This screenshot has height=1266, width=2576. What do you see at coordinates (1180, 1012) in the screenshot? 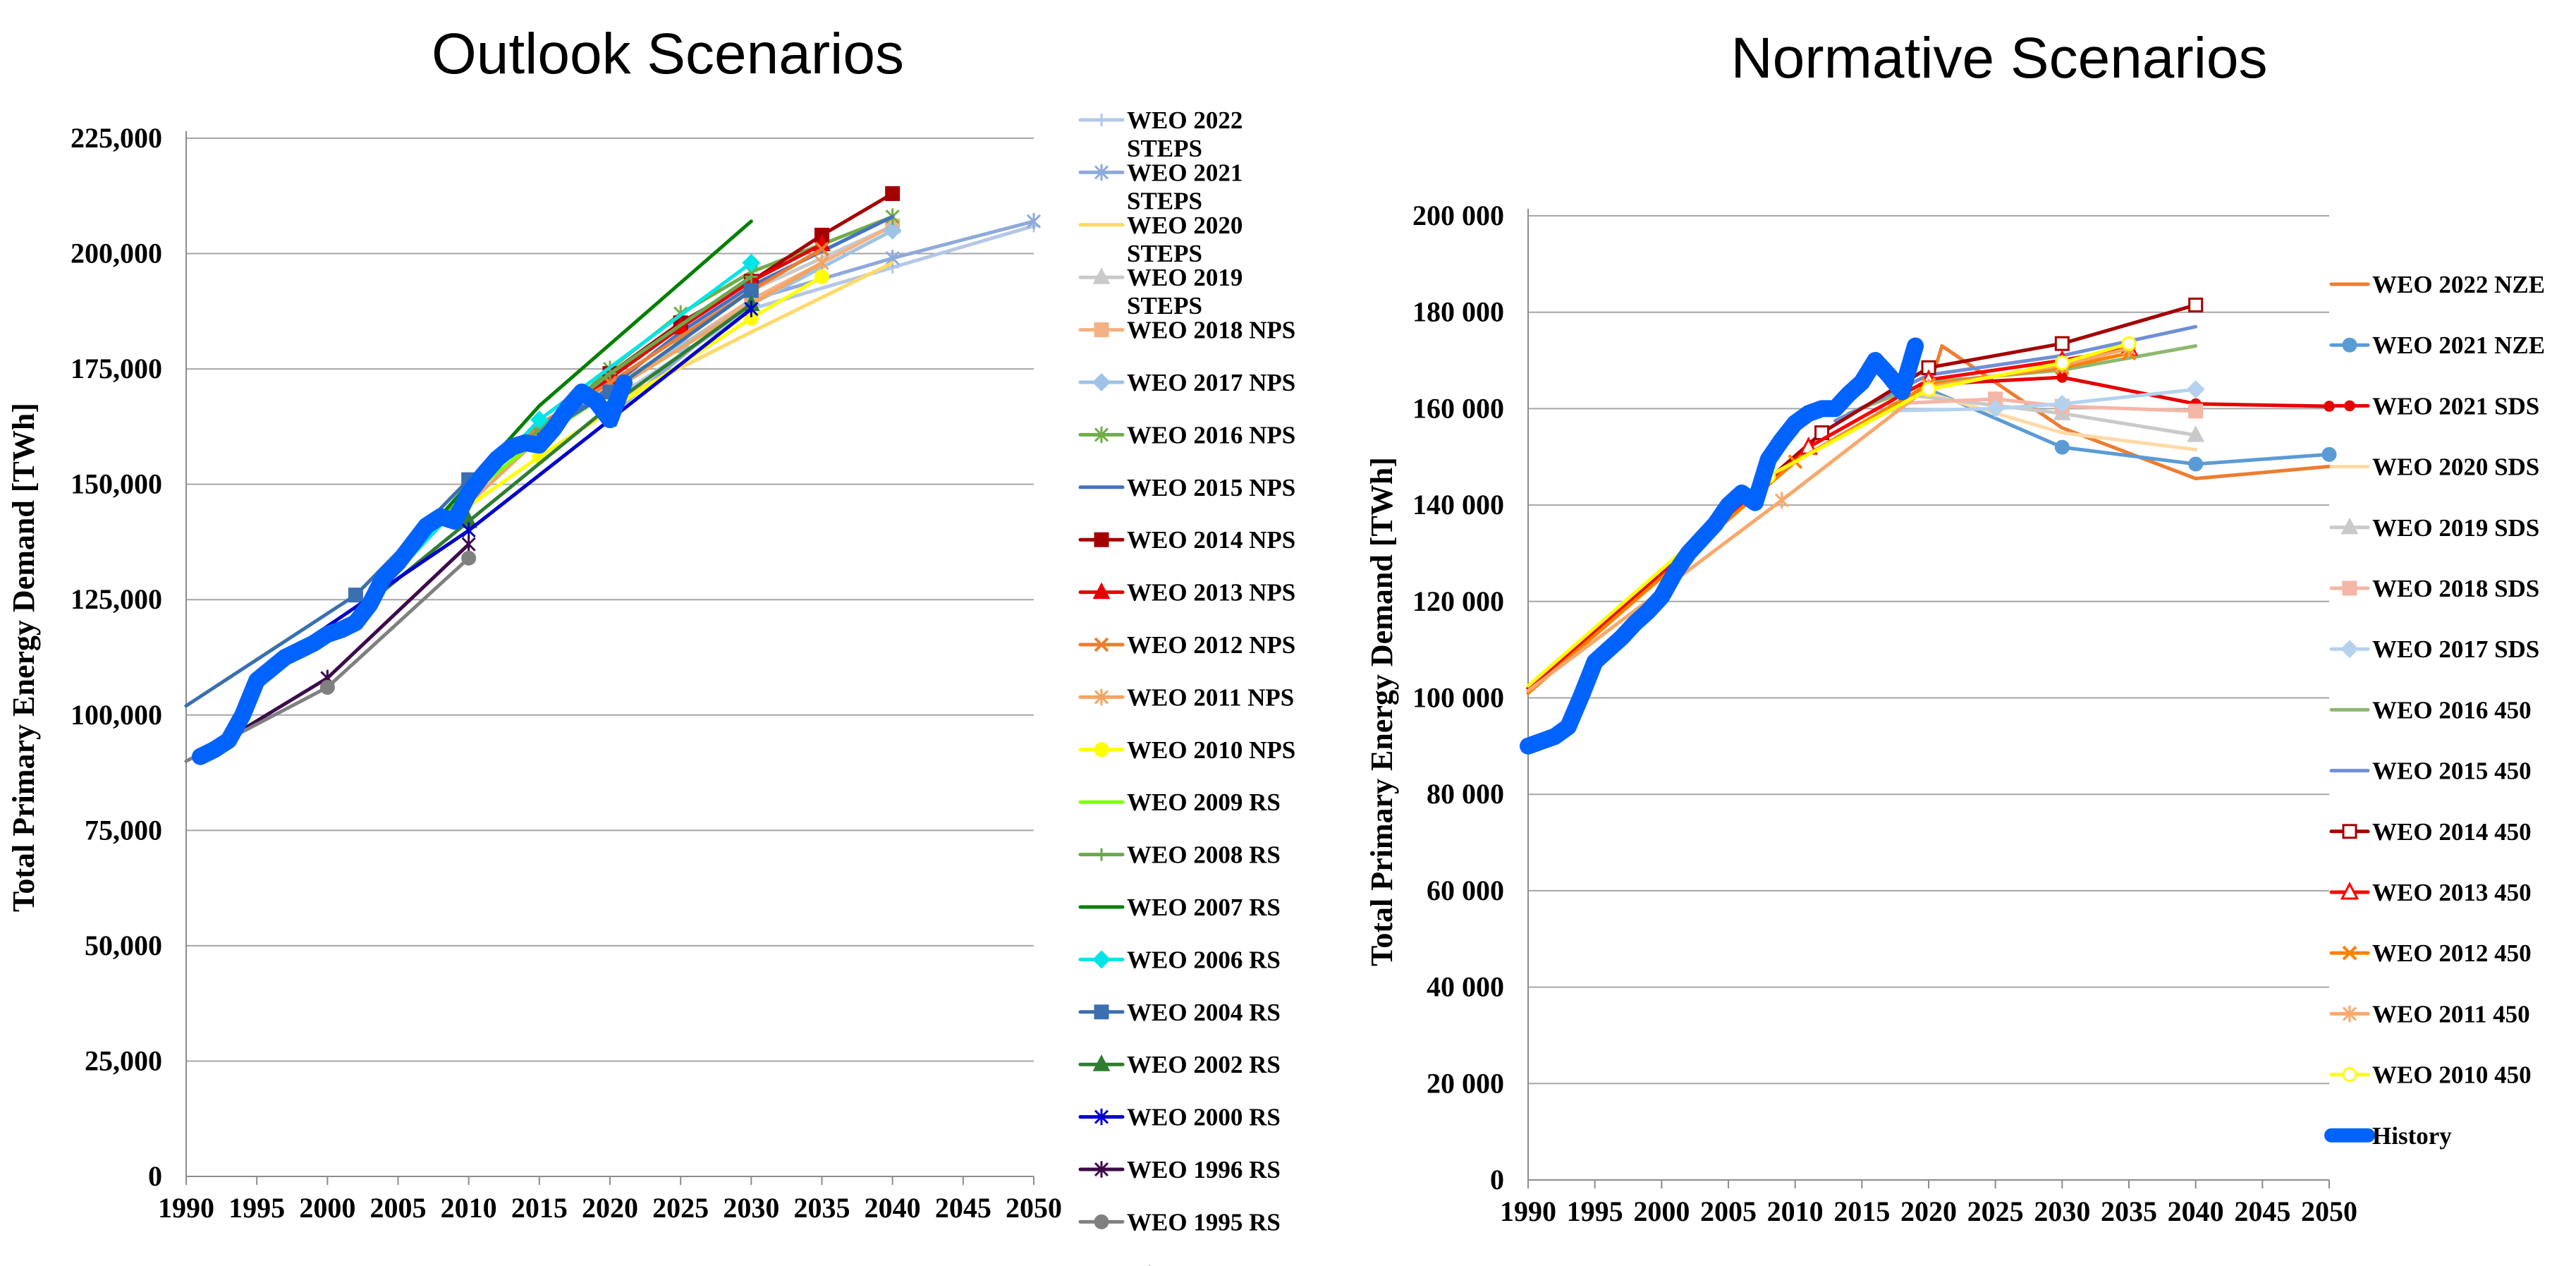
I see `legend-entry-weo-2004-rs: WEO 2004 RS` at bounding box center [1180, 1012].